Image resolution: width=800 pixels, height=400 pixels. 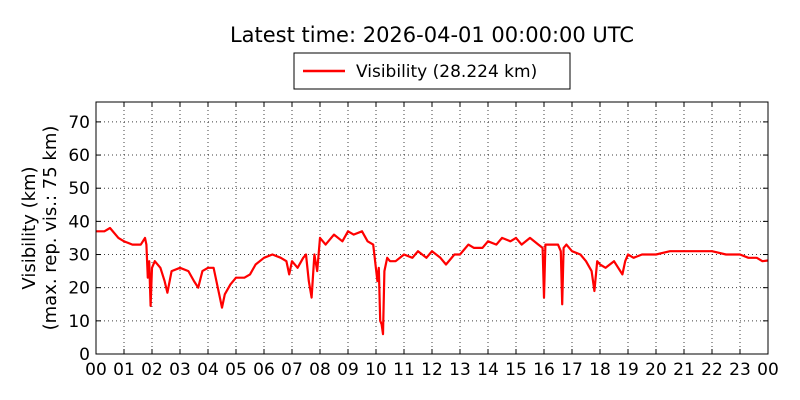 I want to click on x-tick-label: 07, so click(x=292, y=370).